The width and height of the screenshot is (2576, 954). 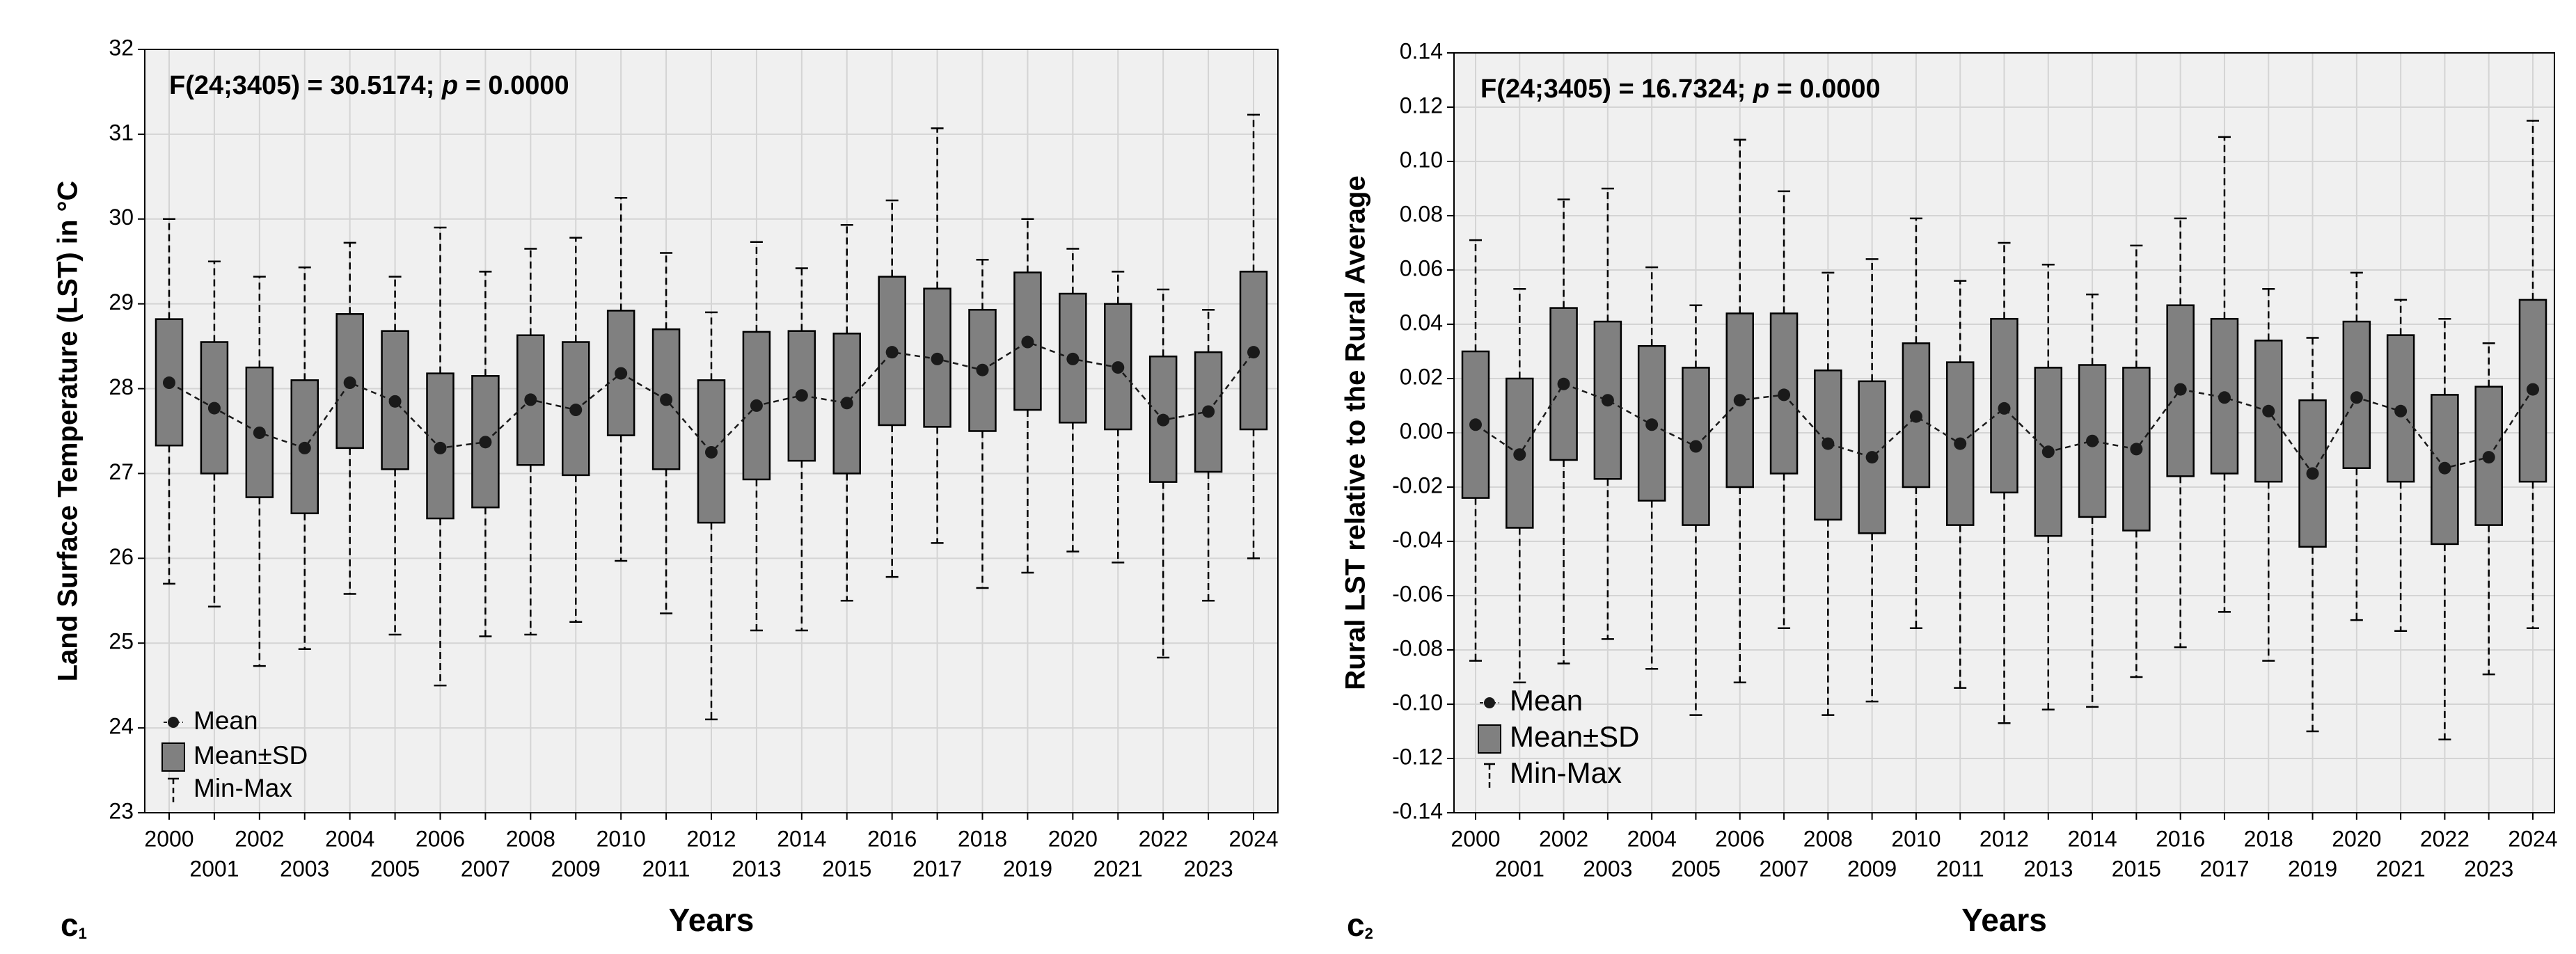 I want to click on y-tick-label: 0.06, so click(x=1421, y=268).